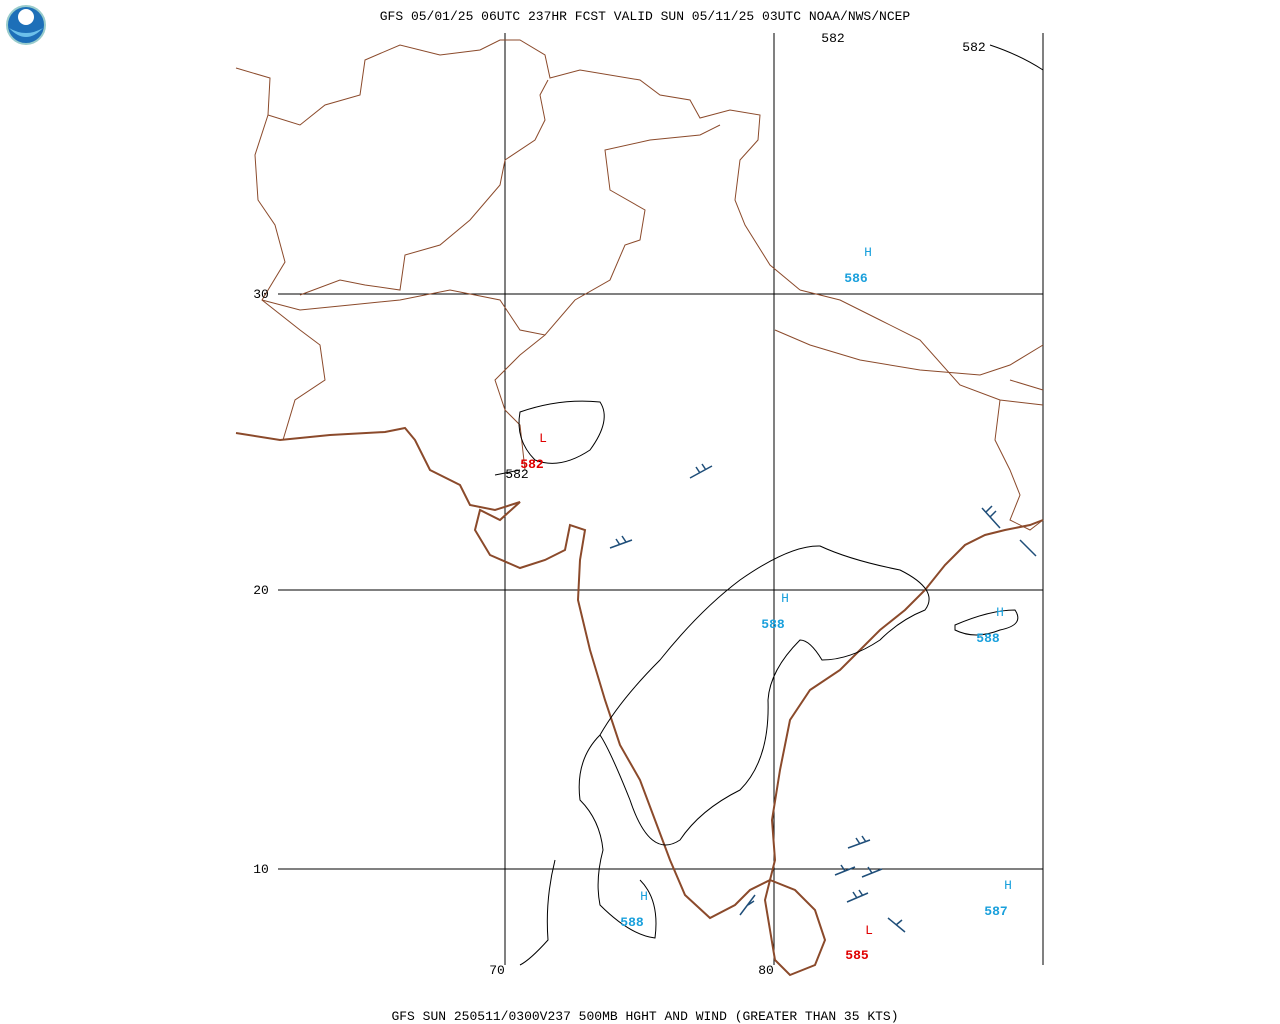 This screenshot has height=1024, width=1280. What do you see at coordinates (261, 590) in the screenshot?
I see `latitude-label: 20` at bounding box center [261, 590].